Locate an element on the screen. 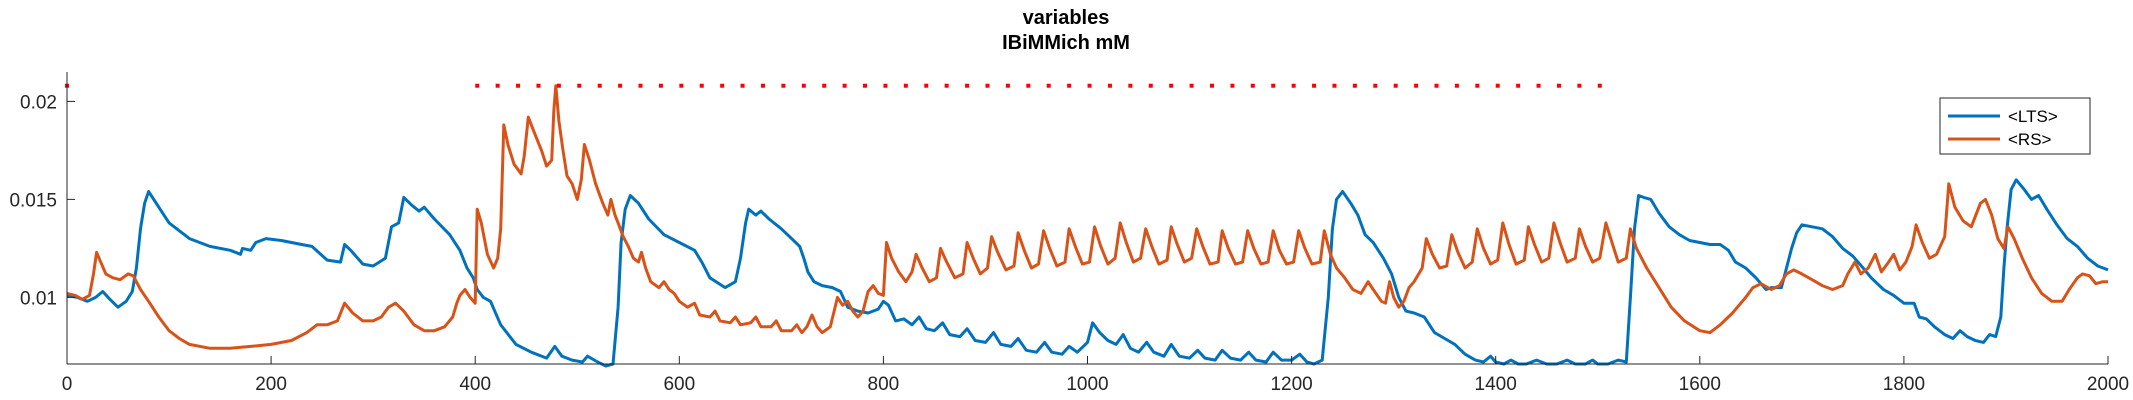 The width and height of the screenshot is (2133, 400). y-tick-label: 0.015 is located at coordinates (33, 200).